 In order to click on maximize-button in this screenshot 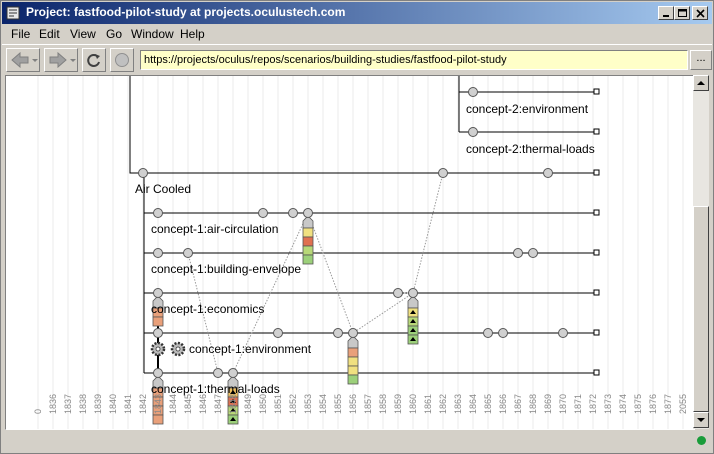, I will do `click(682, 13)`.